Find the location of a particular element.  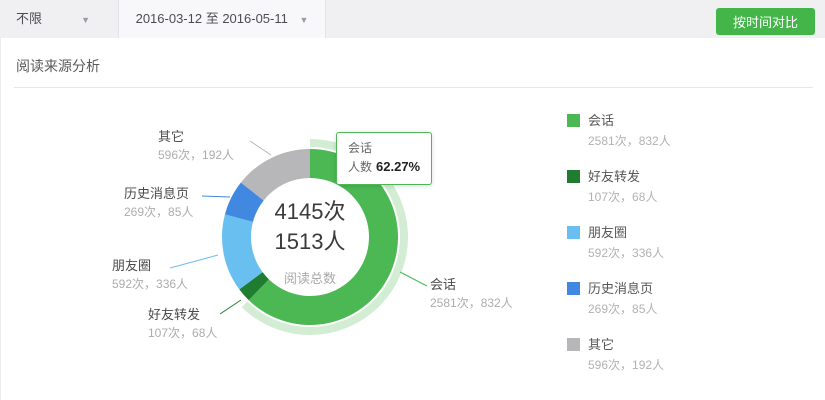

callout-value: 107次，68人 is located at coordinates (183, 333).